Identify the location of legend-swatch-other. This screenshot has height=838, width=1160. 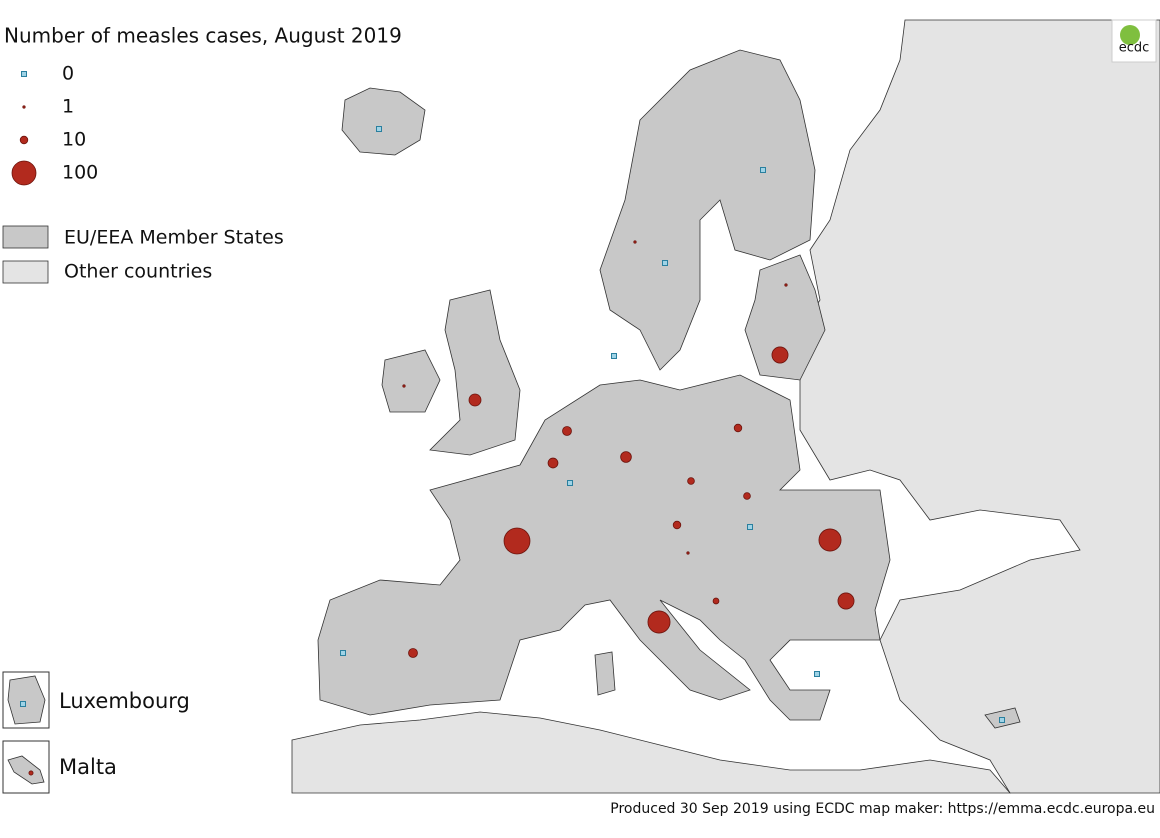
(25, 272).